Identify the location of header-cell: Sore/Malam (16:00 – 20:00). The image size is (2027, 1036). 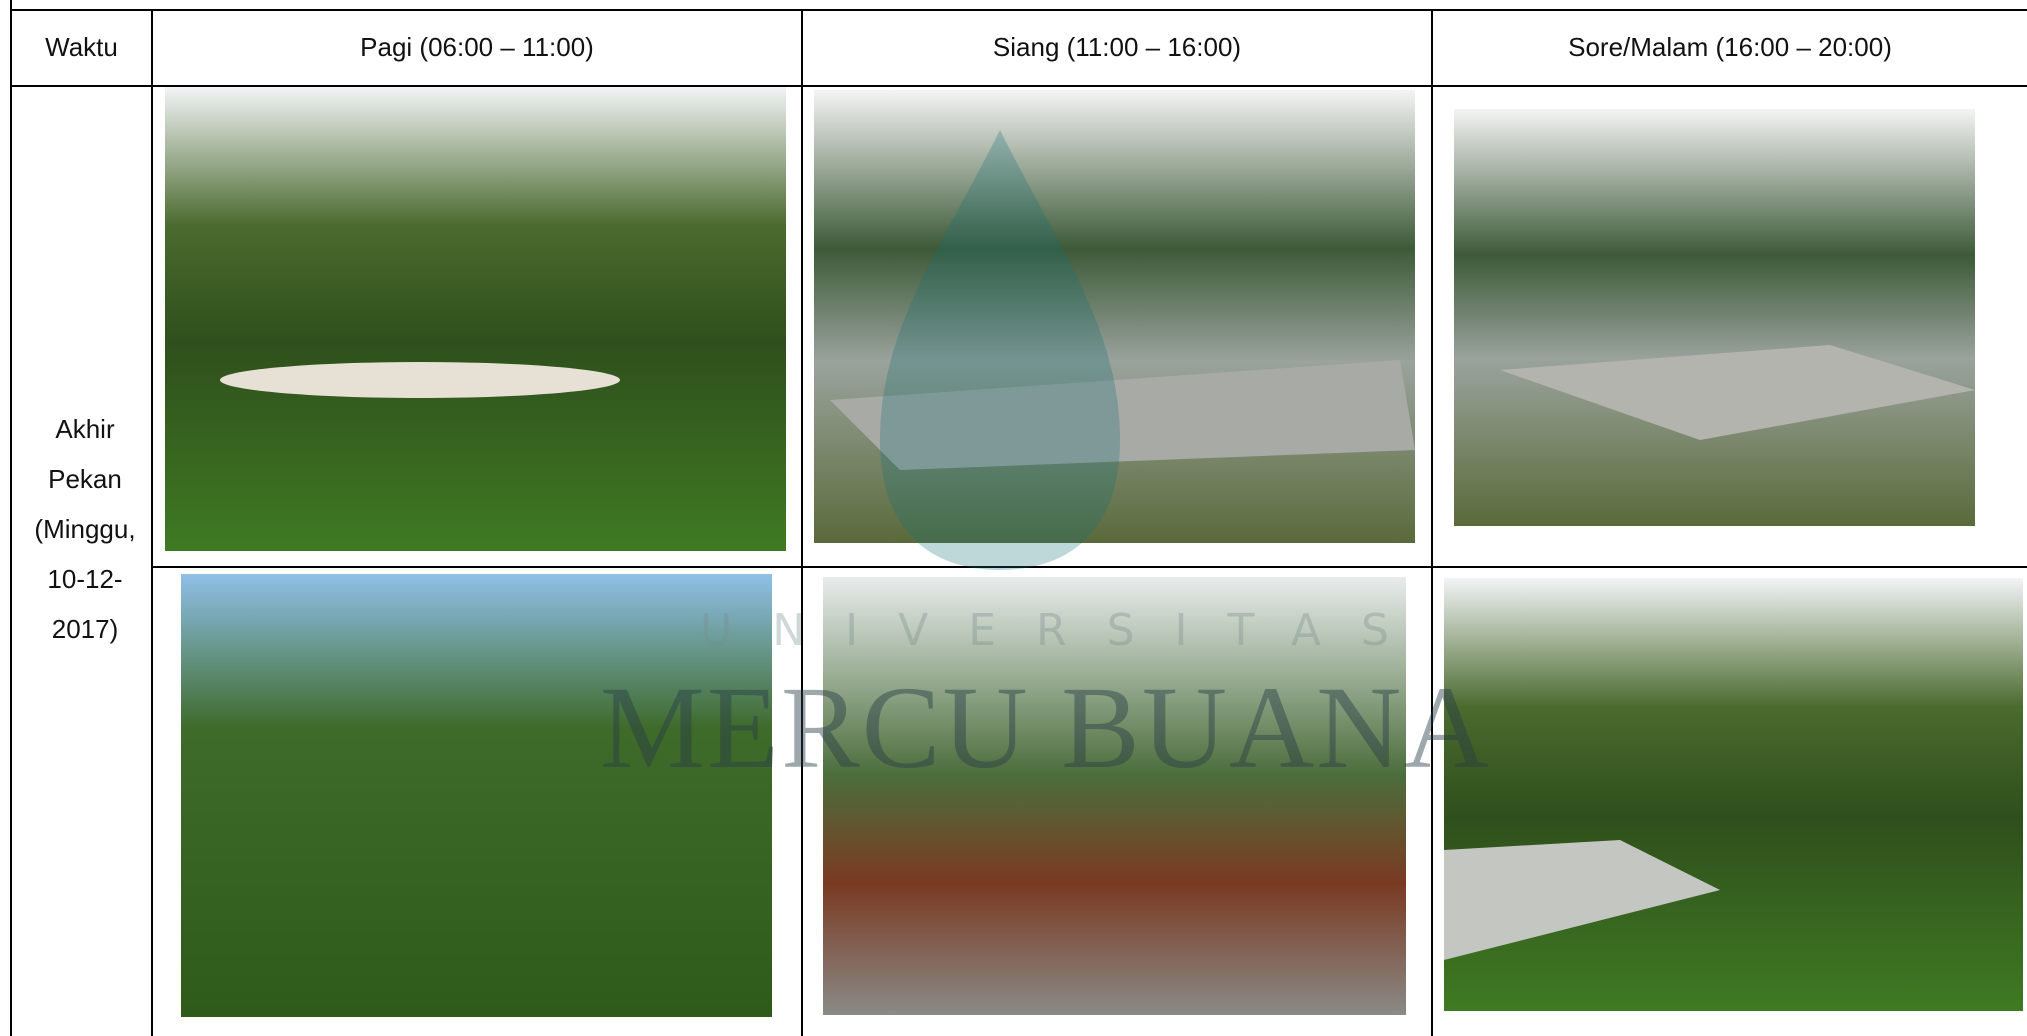
(1730, 46).